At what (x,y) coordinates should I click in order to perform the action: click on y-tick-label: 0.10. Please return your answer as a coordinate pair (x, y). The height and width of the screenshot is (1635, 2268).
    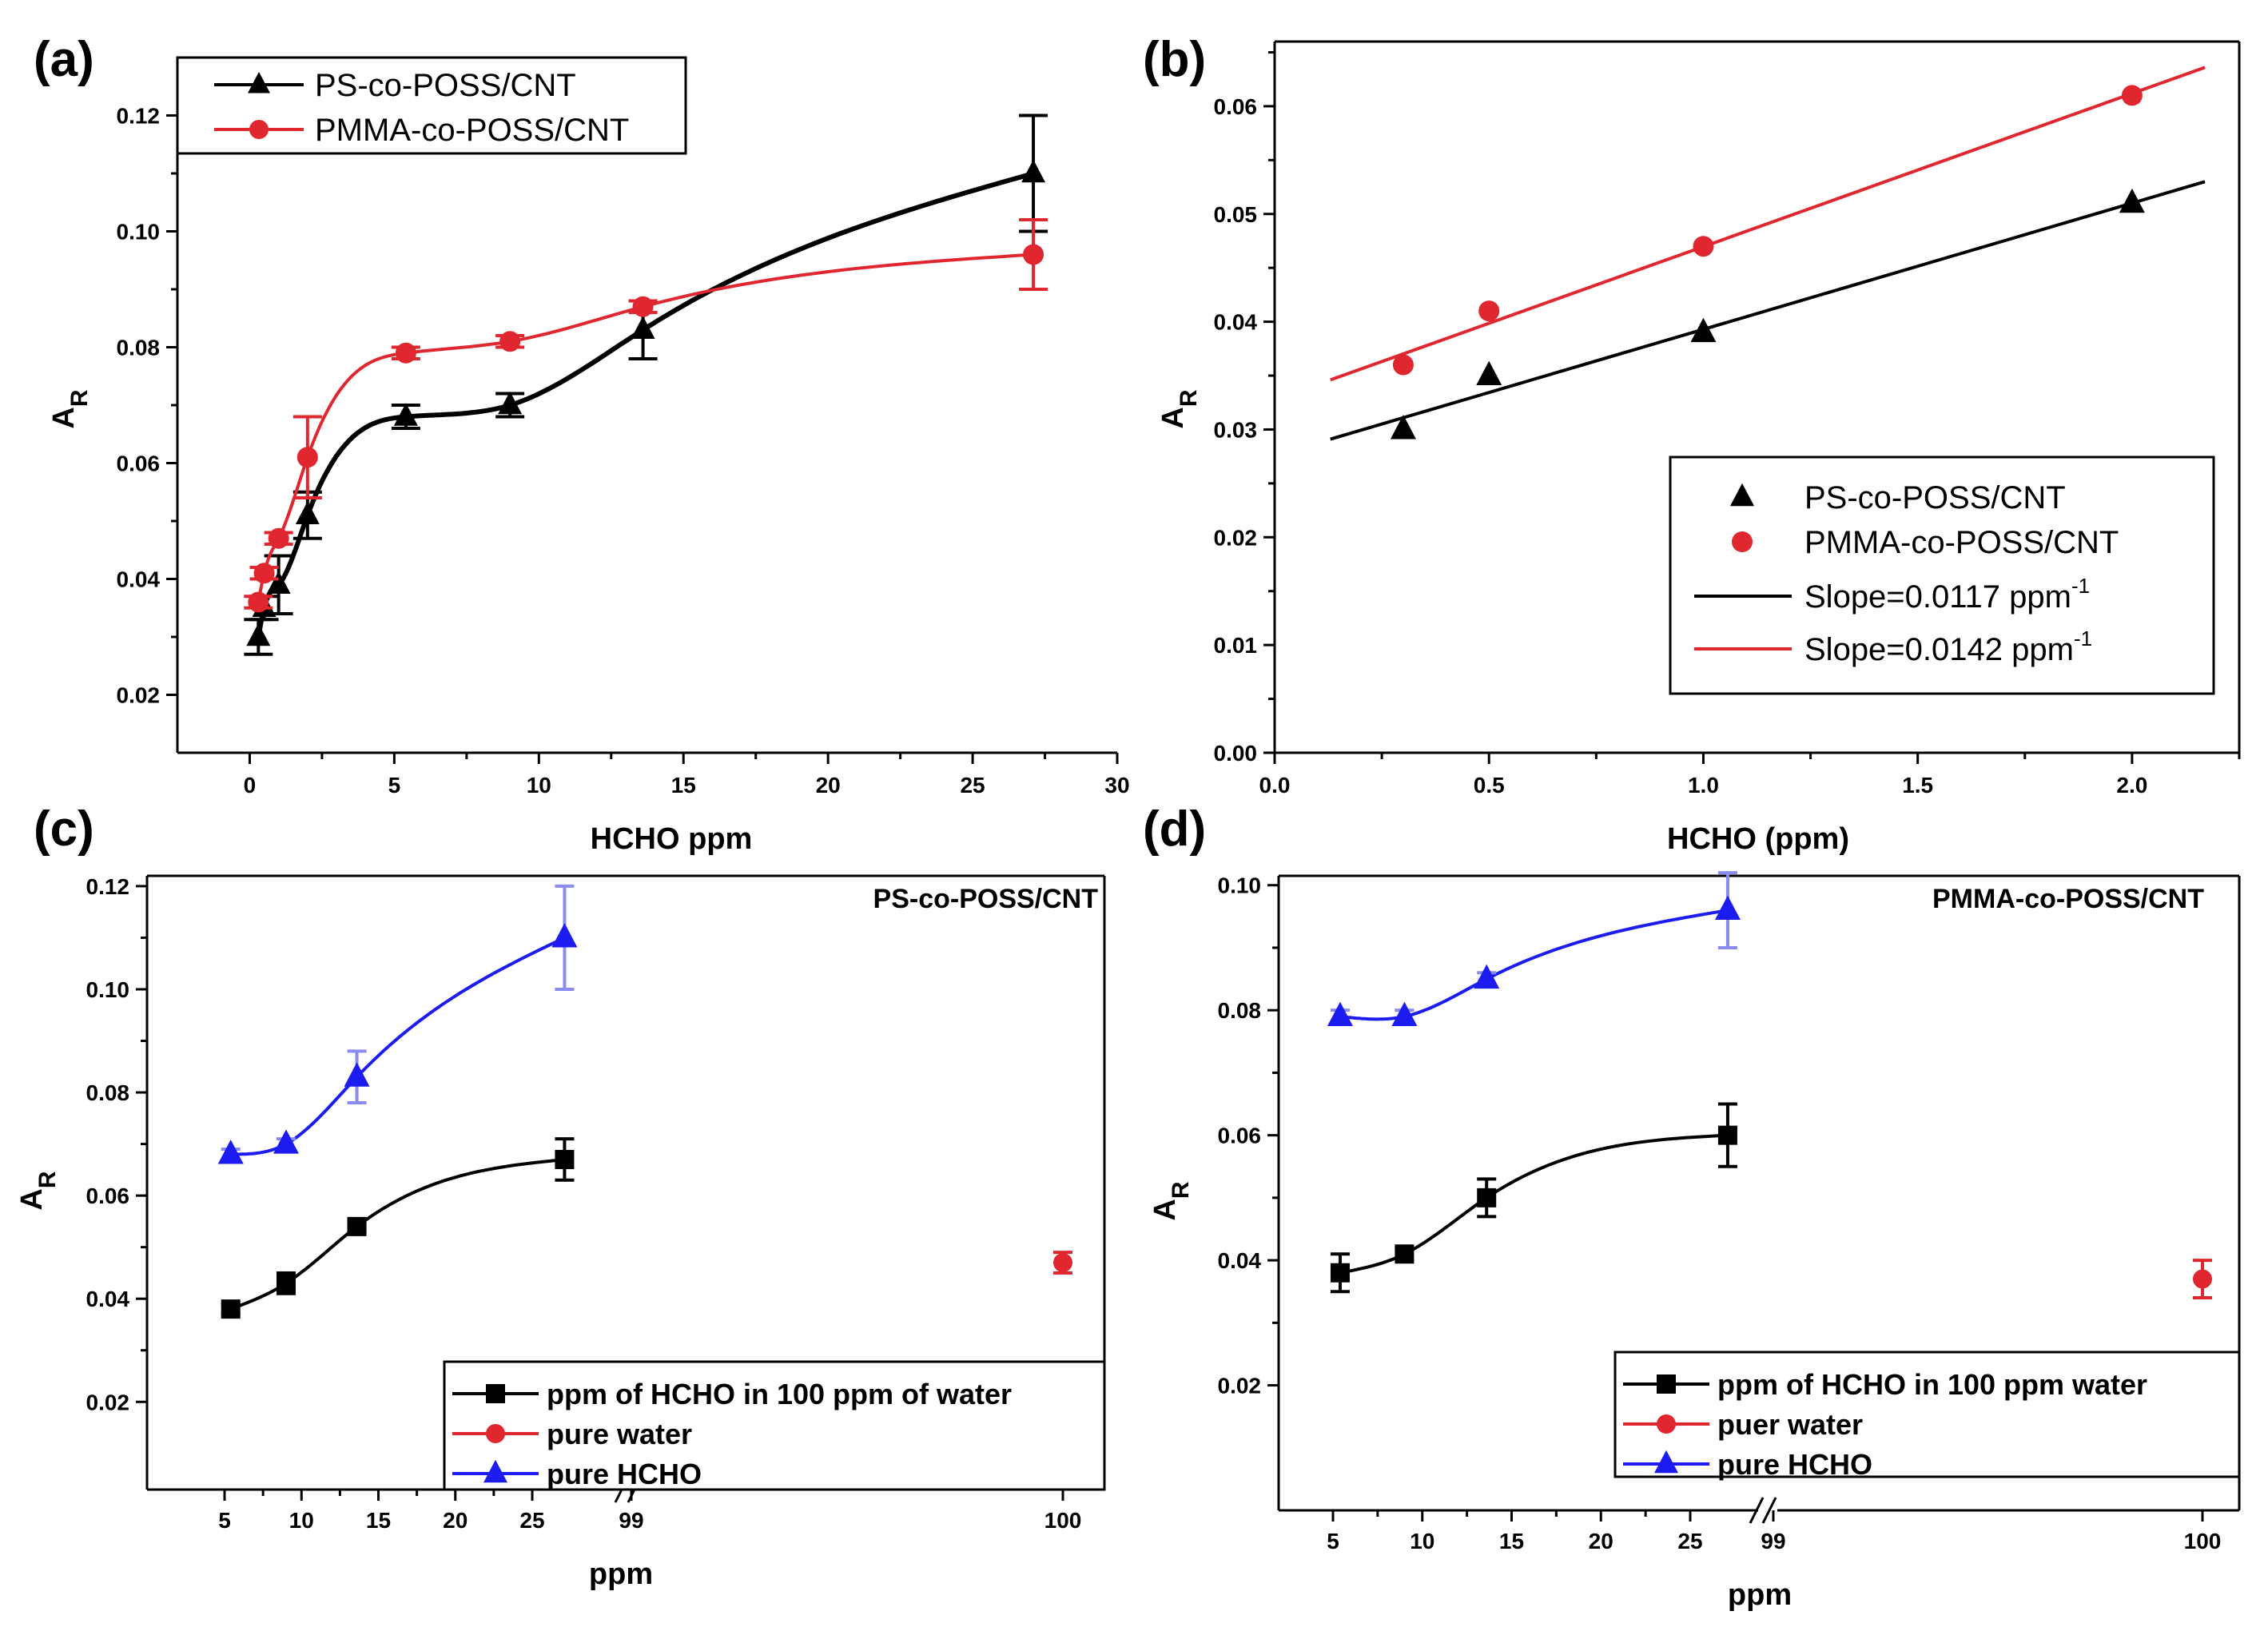
    Looking at the image, I should click on (108, 989).